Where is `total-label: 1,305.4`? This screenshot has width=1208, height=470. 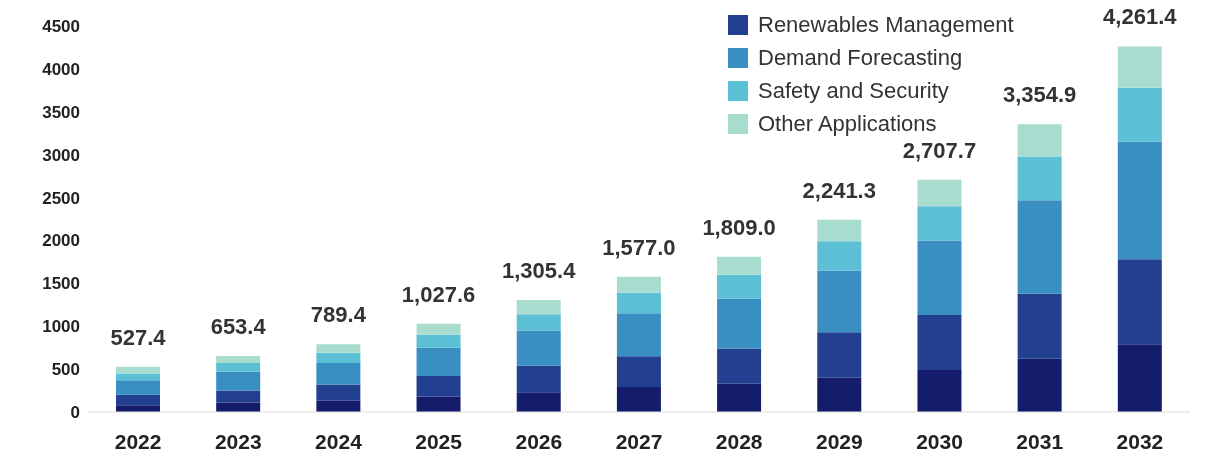 total-label: 1,305.4 is located at coordinates (539, 271).